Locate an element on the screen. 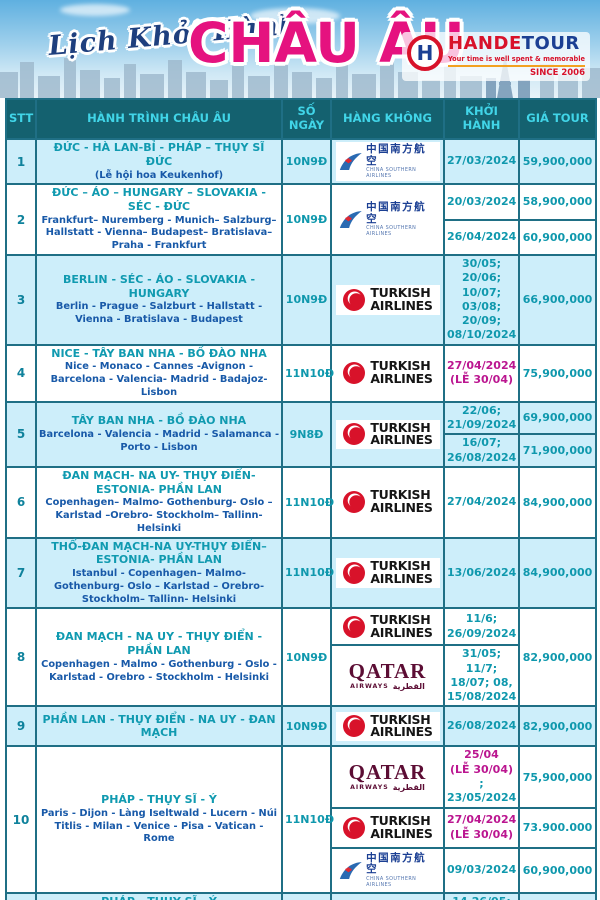  qatar-airways-logo: QATAR AIRWAYS القطرية is located at coordinates (387, 777).